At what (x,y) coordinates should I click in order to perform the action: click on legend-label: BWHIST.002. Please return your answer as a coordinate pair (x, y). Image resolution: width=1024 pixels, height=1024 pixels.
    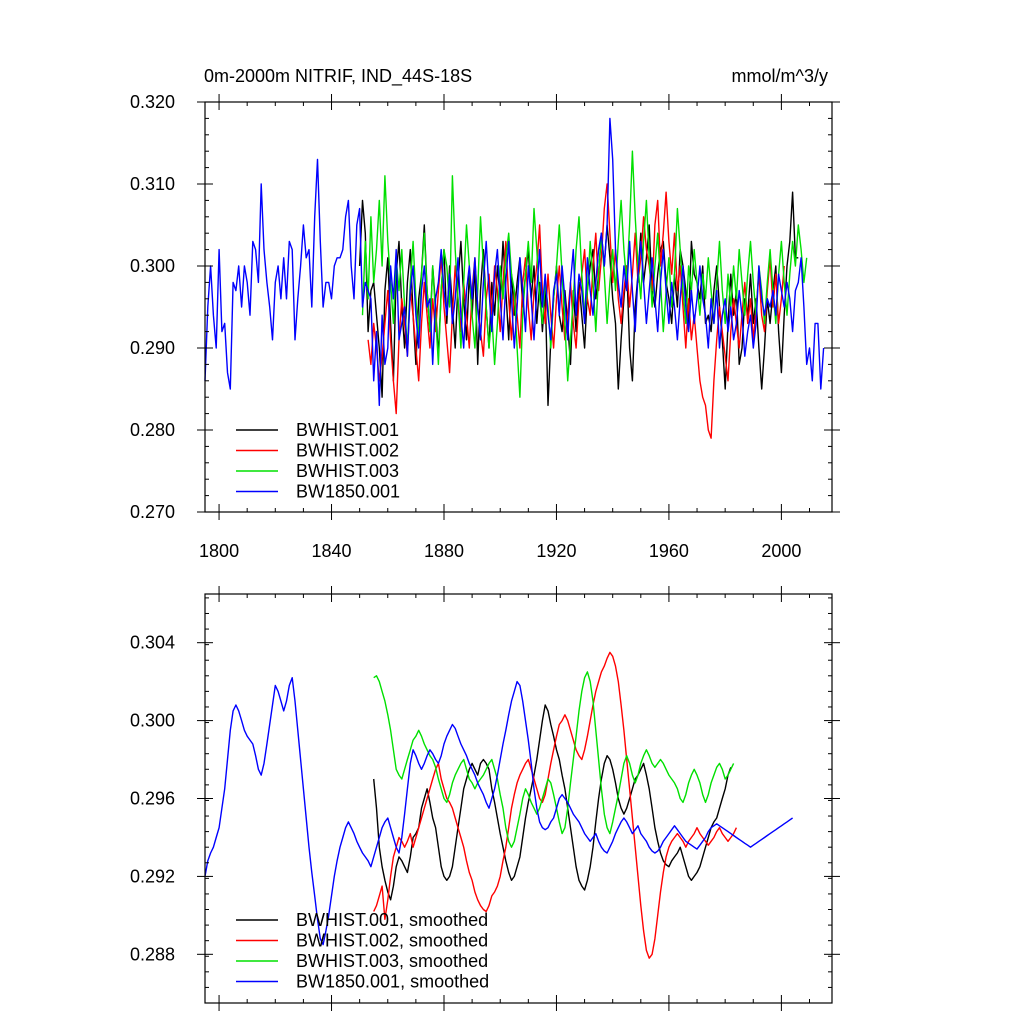
    Looking at the image, I should click on (347, 451).